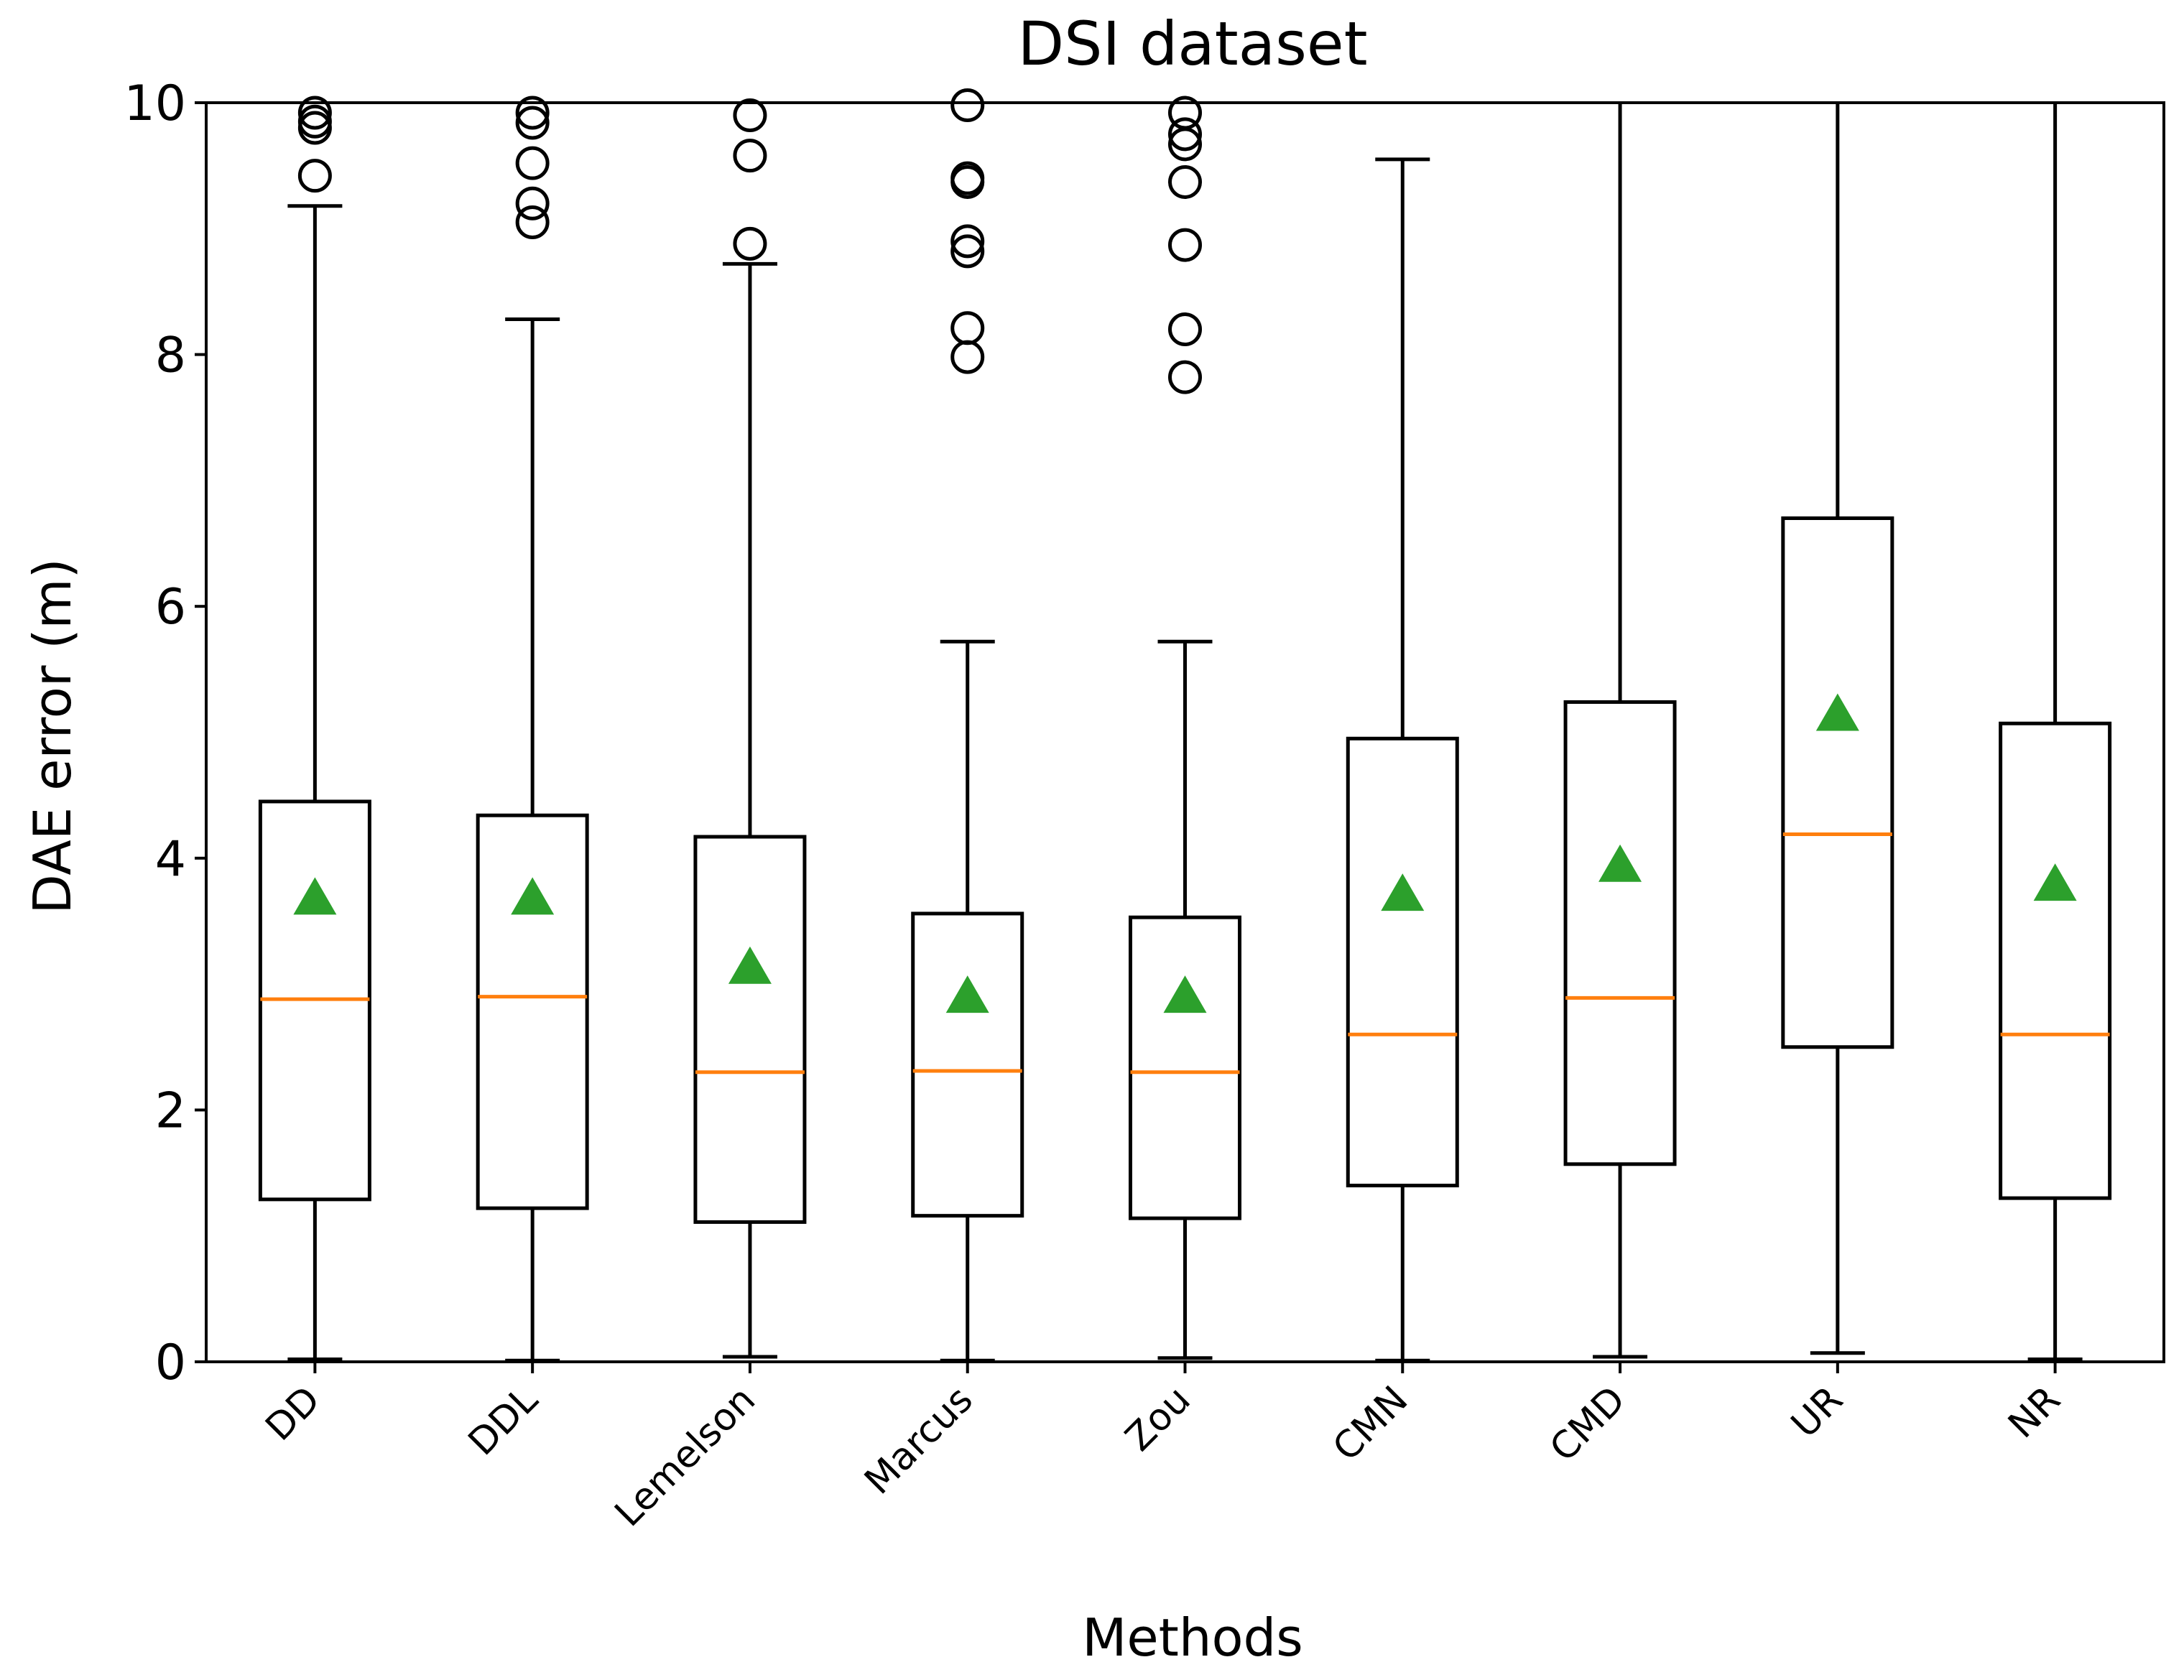 This screenshot has width=2184, height=1680. I want to click on mean-marker-ur, so click(1837, 712).